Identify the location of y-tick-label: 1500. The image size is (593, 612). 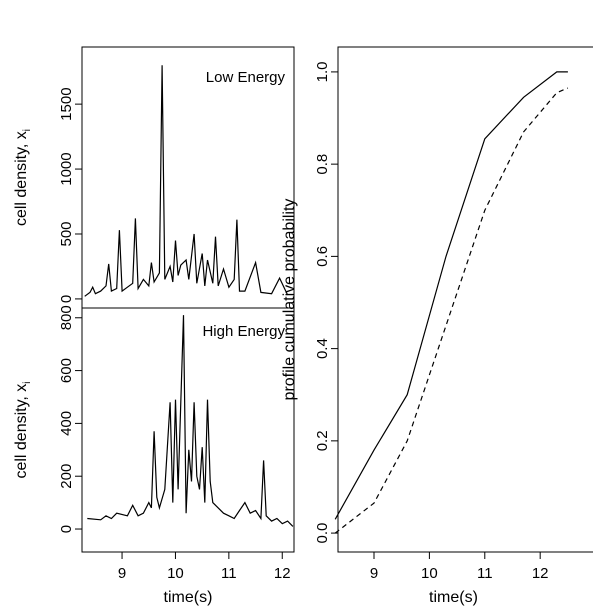
(66, 103).